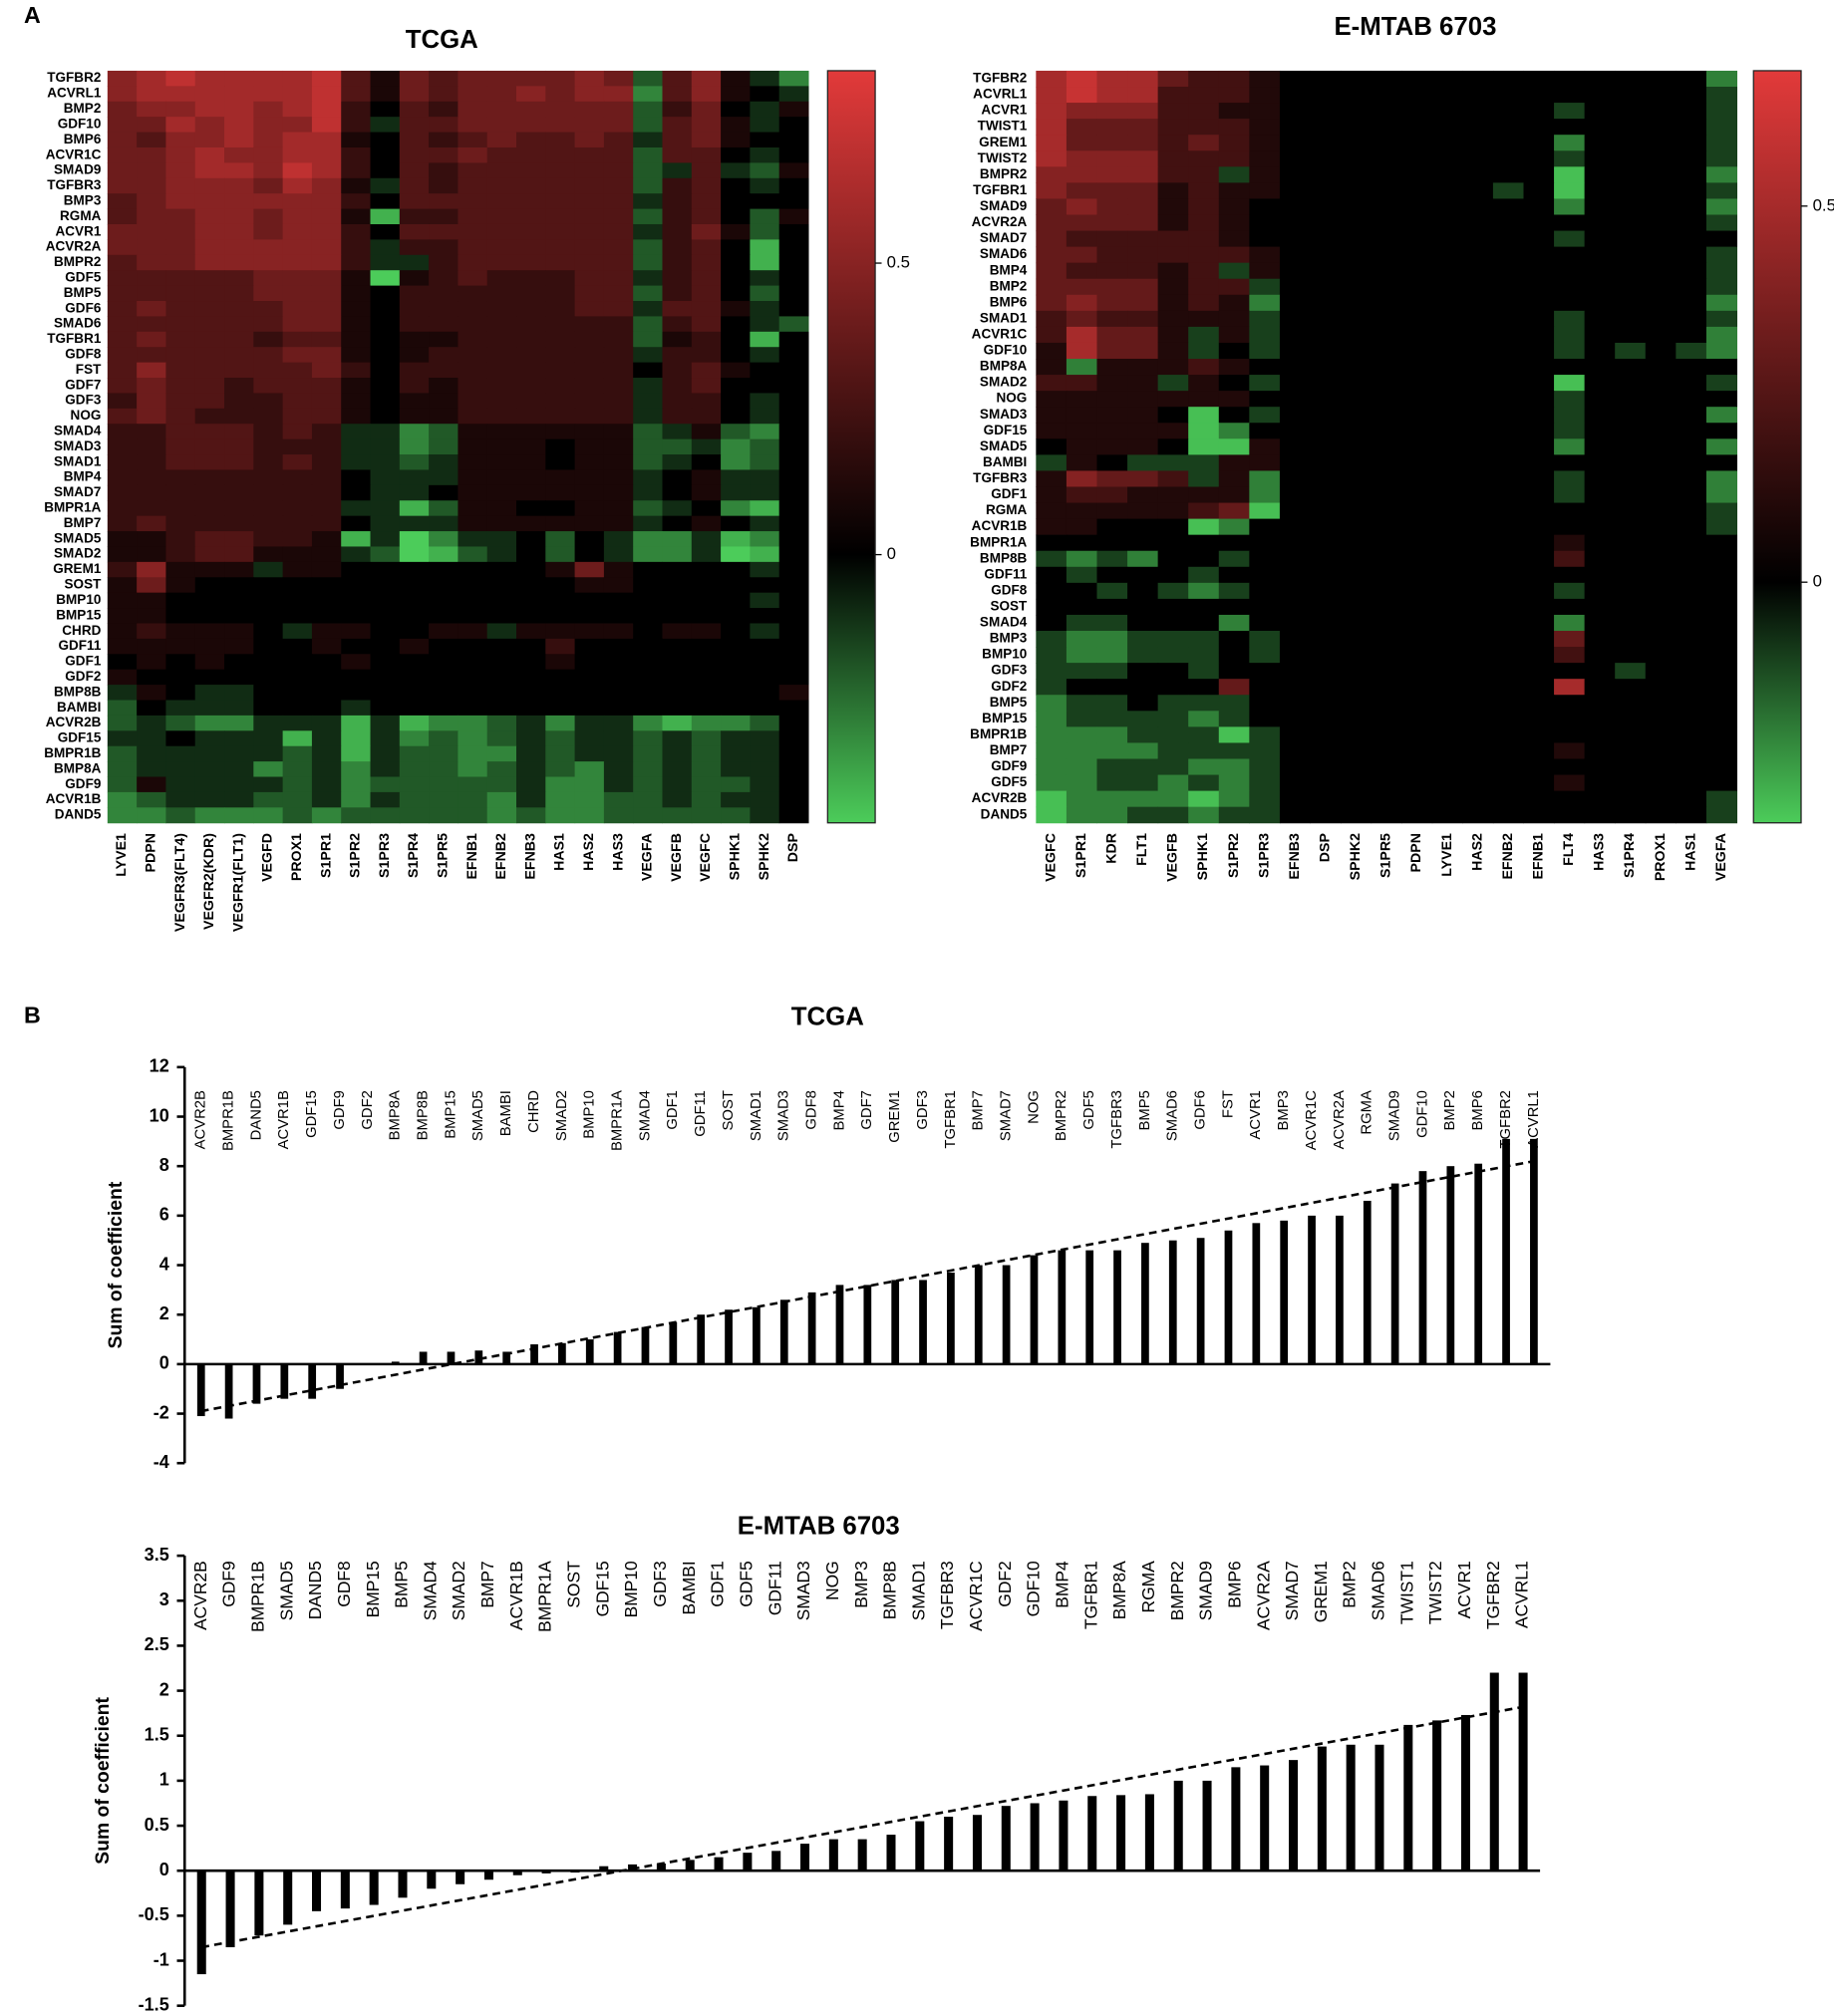 The image size is (1834, 2016). What do you see at coordinates (1148, 1587) in the screenshot?
I see `category-label: RGMA` at bounding box center [1148, 1587].